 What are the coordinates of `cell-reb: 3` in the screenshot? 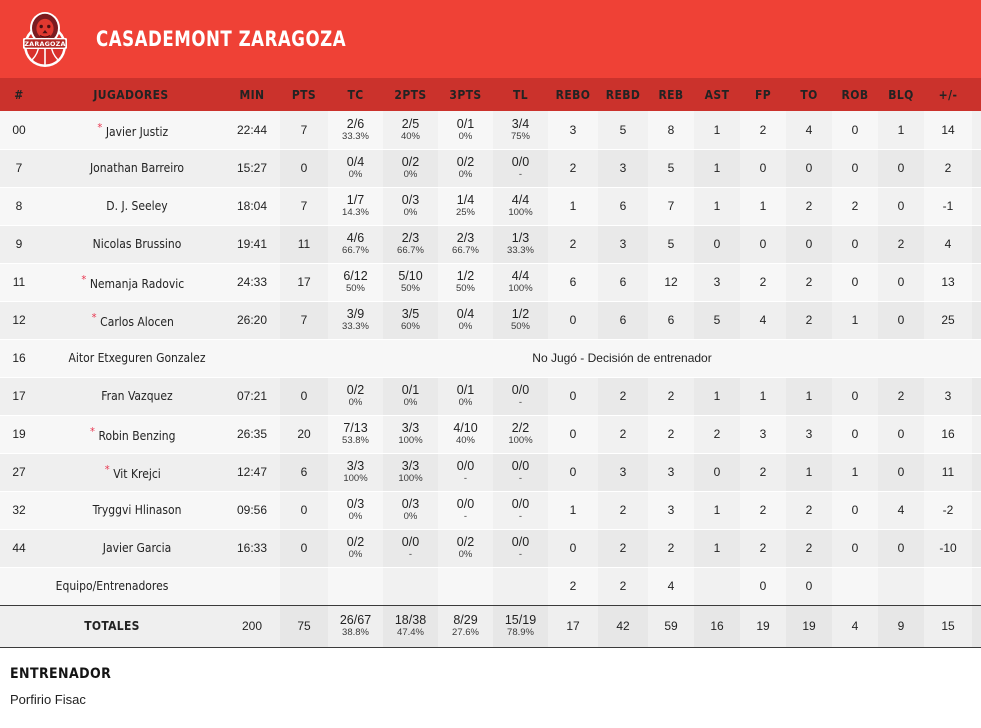 It's located at (671, 510).